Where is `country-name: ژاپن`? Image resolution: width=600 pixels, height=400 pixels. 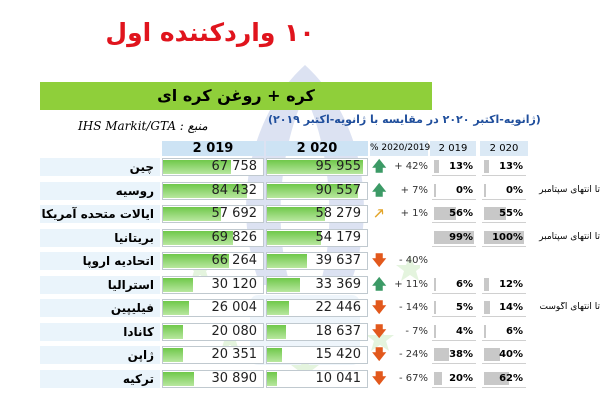
country-name: ژاپن is located at coordinates (100, 355).